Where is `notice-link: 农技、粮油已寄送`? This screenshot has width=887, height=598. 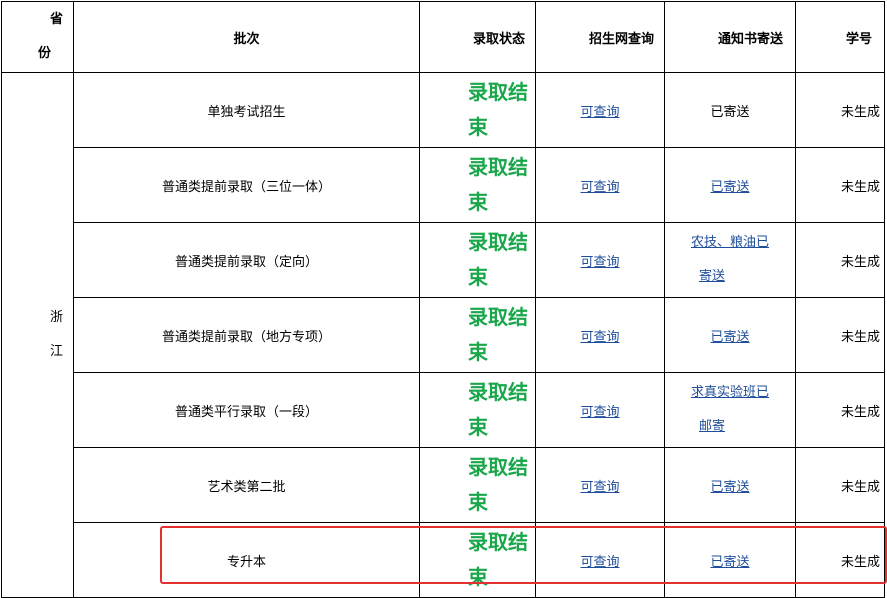
notice-link: 农技、粮油已寄送 is located at coordinates (730, 259).